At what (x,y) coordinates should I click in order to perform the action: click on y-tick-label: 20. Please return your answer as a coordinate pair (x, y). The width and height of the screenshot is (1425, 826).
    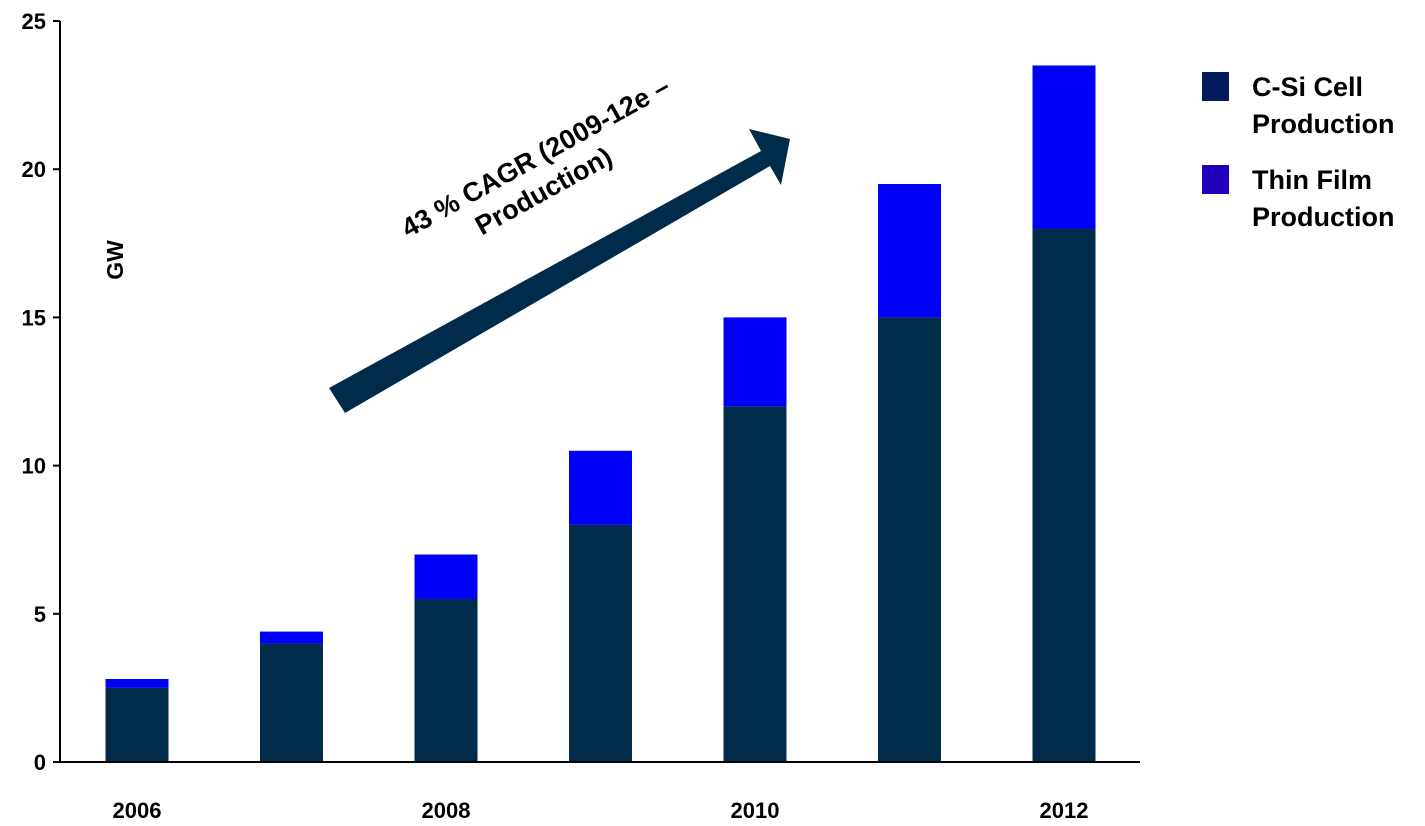
    Looking at the image, I should click on (34, 169).